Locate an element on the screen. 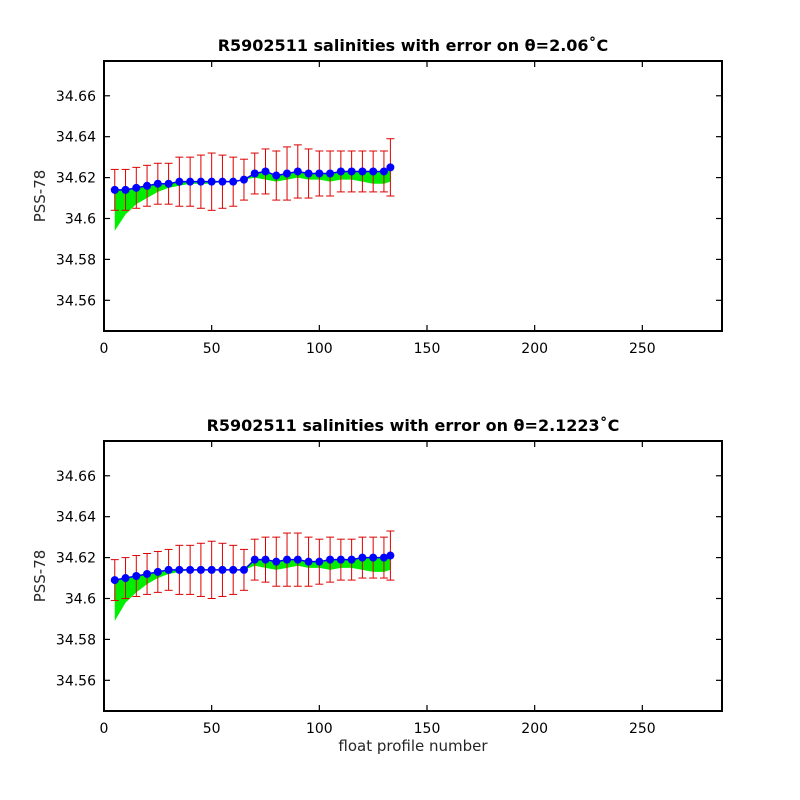 The width and height of the screenshot is (800, 800). x-axis-label: float profile number is located at coordinates (413, 746).